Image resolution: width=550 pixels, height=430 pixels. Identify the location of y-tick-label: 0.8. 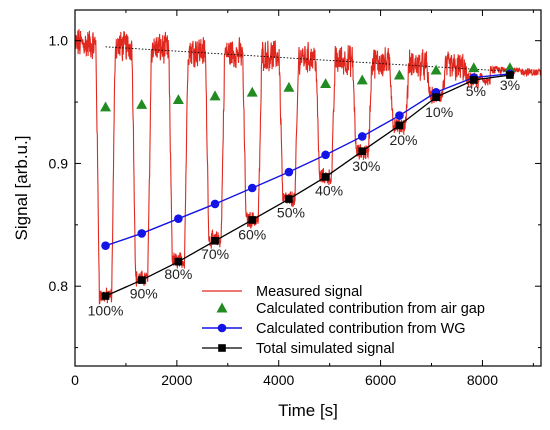
(59, 286).